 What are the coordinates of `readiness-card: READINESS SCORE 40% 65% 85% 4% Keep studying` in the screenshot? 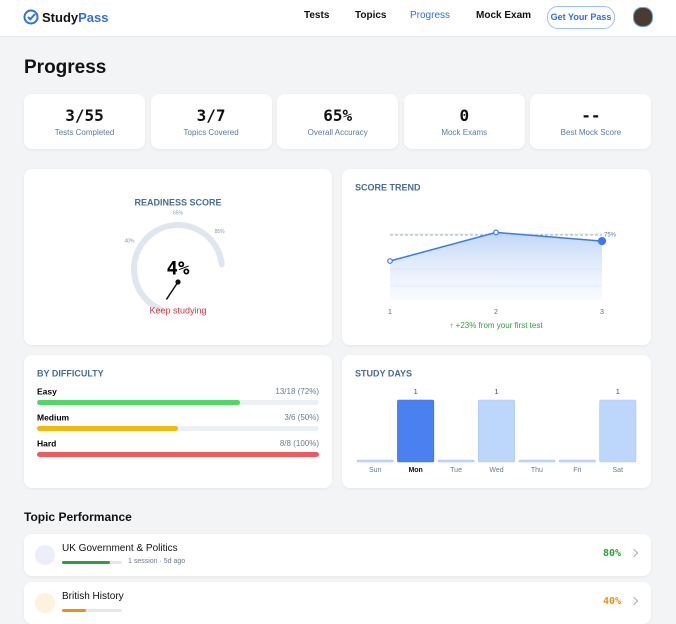 It's located at (178, 257).